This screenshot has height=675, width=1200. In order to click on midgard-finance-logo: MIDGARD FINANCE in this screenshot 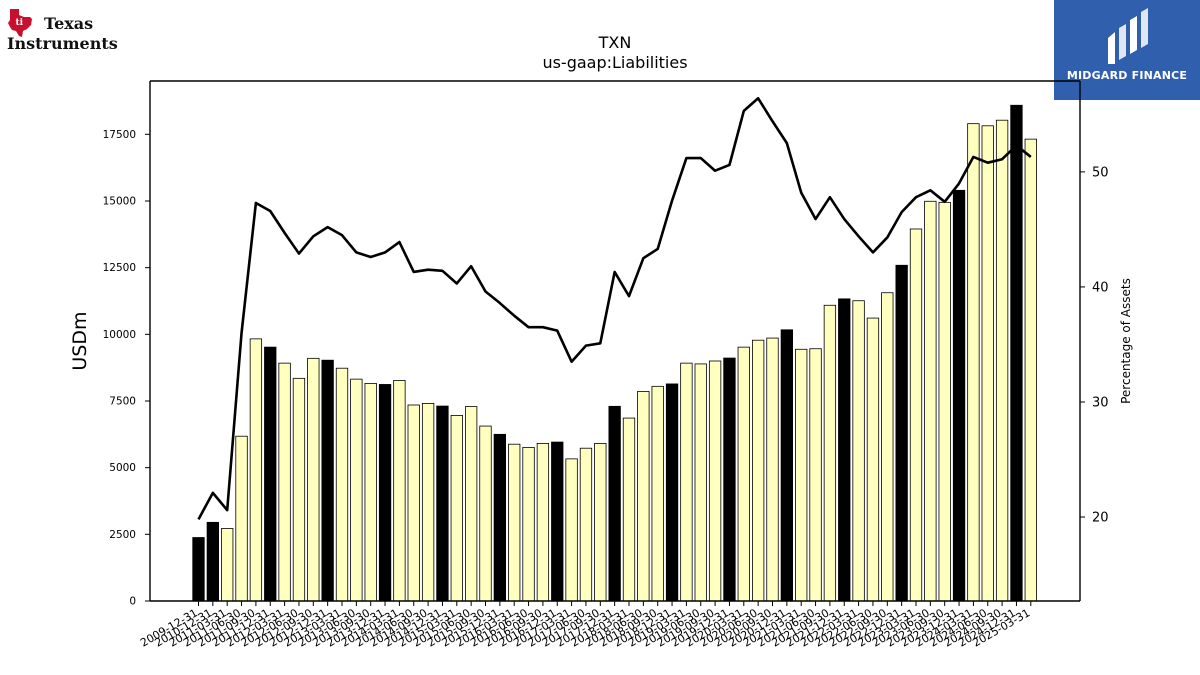, I will do `click(1127, 50)`.